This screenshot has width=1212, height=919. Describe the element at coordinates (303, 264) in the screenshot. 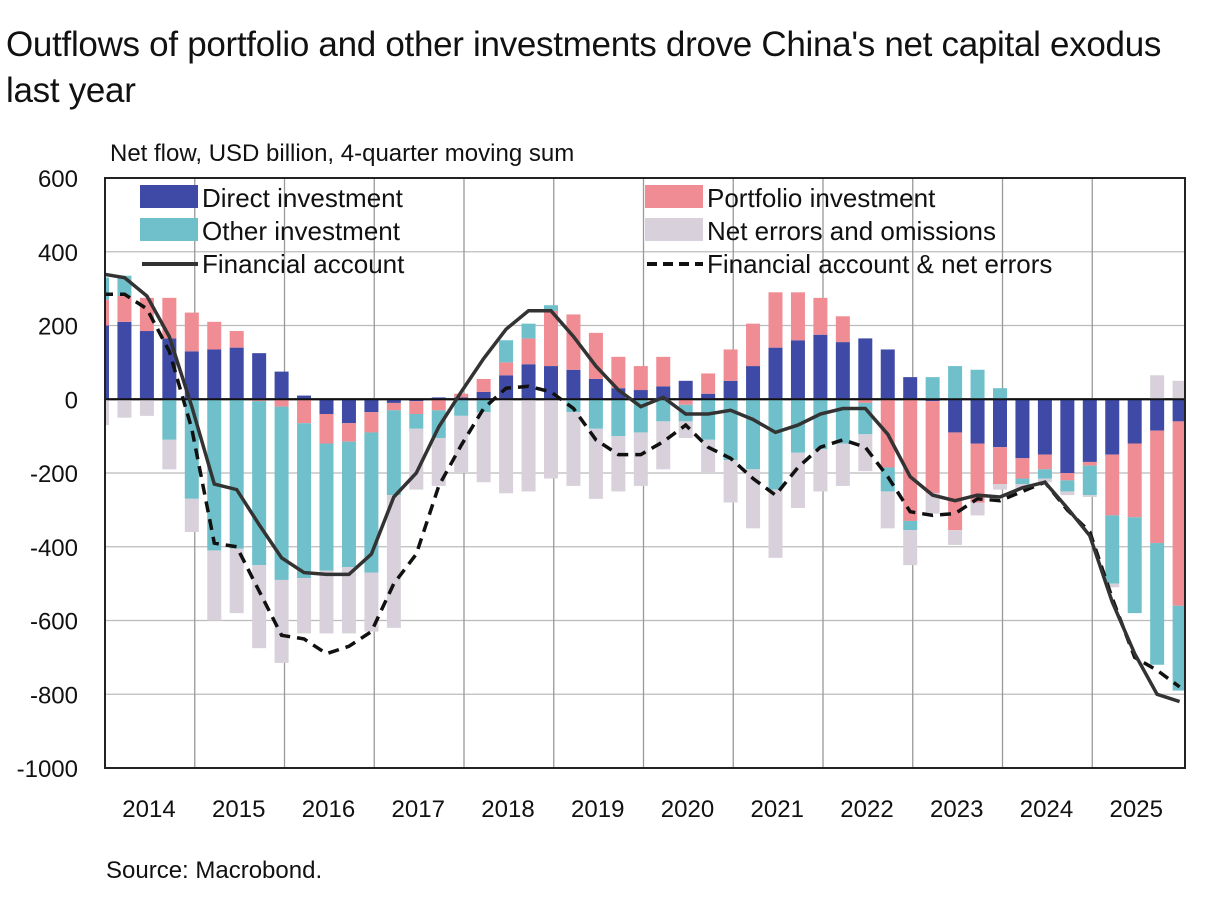

I see `legend-label-fa: Financial account` at that location.